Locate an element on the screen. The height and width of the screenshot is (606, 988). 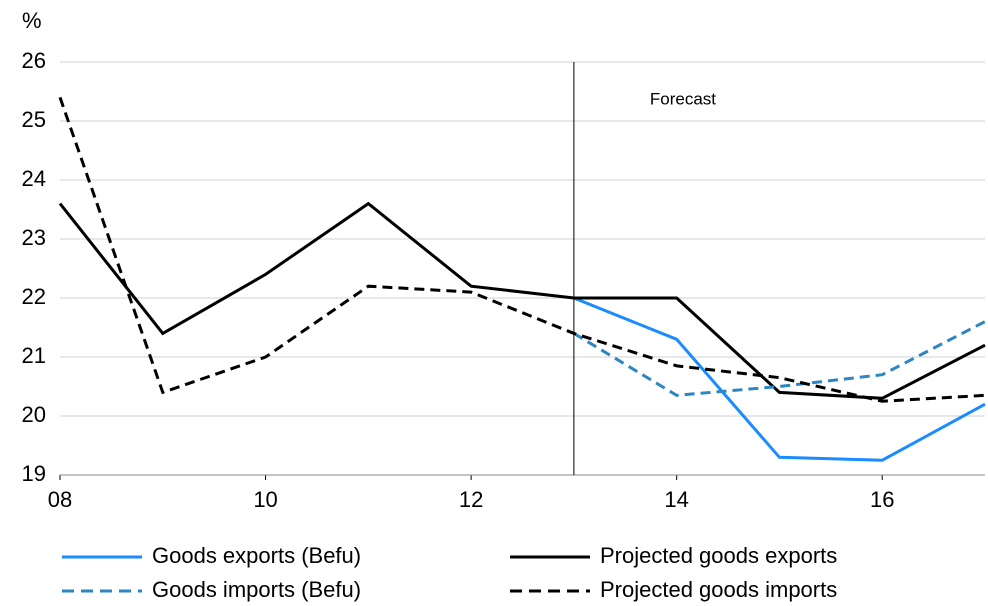
x-tick-label: 08 is located at coordinates (60, 499).